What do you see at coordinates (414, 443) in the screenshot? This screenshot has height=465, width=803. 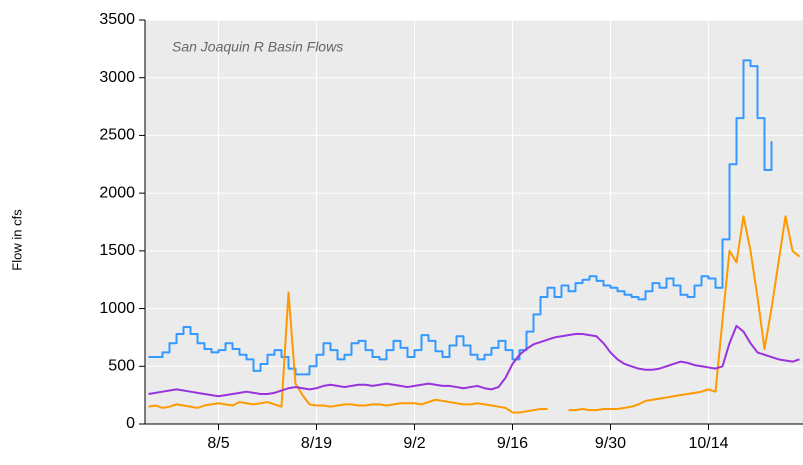 I see `x-tick-label: 9/2` at bounding box center [414, 443].